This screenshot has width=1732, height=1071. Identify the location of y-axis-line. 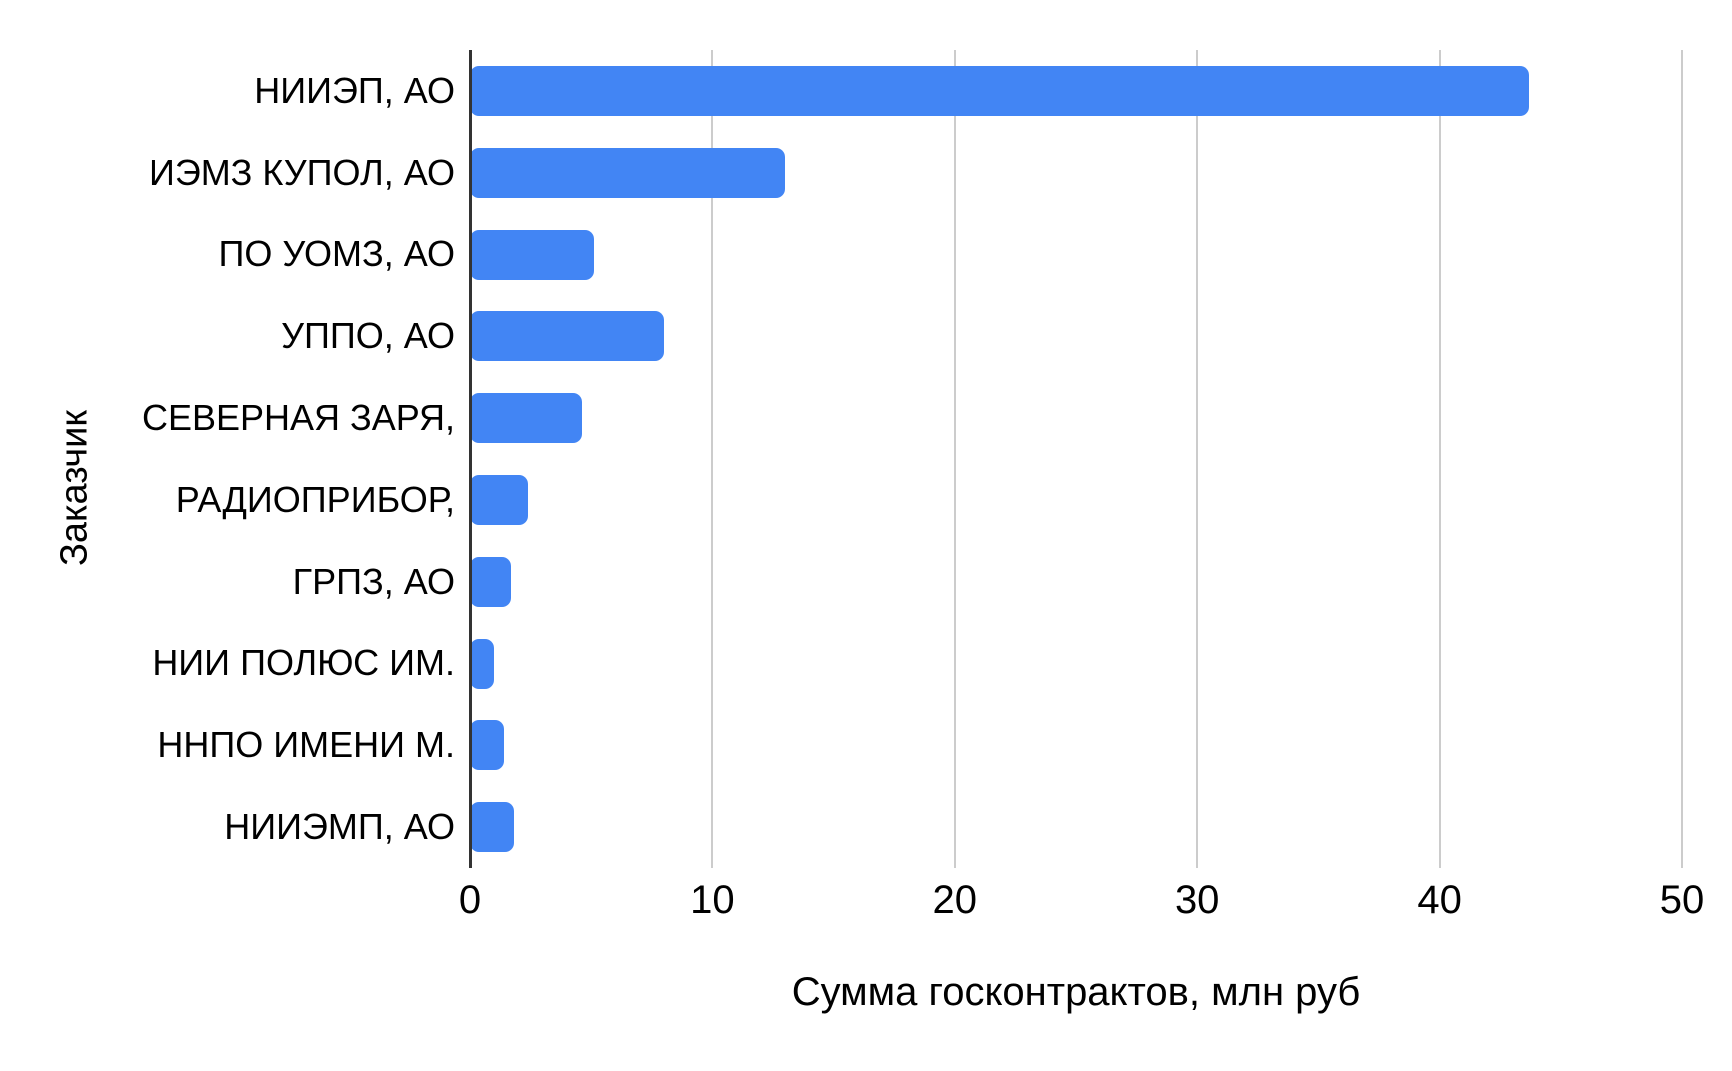
(470, 459).